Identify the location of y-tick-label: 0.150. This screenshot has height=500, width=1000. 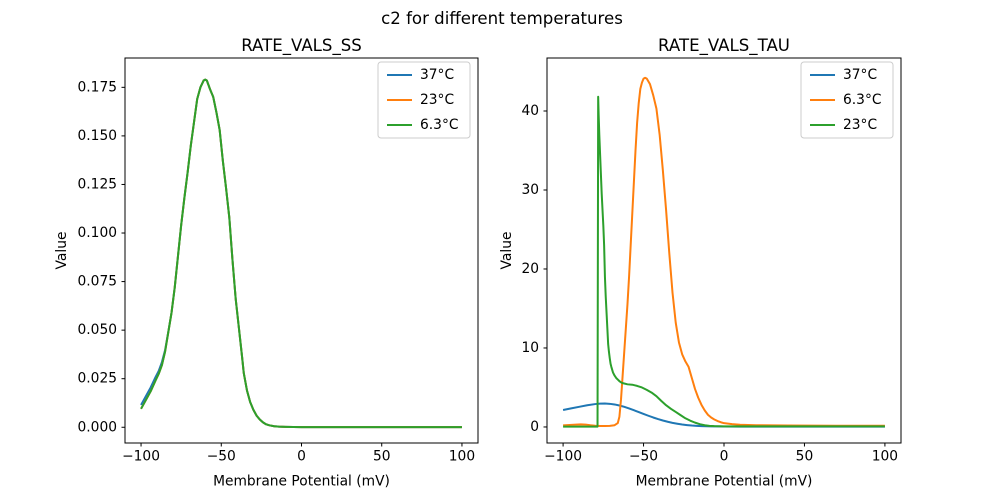
(98, 136).